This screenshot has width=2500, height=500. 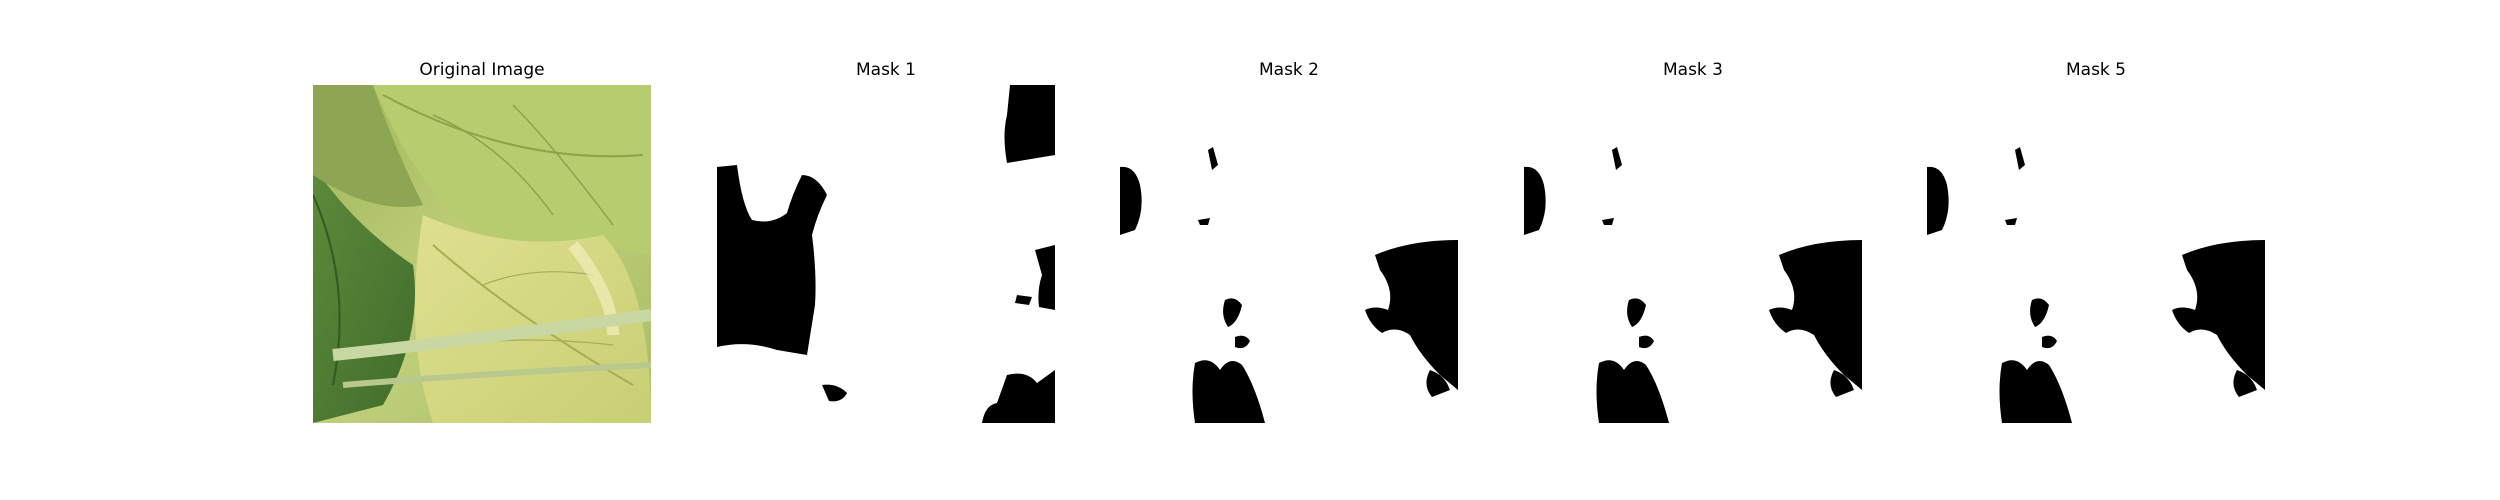 What do you see at coordinates (482, 70) in the screenshot?
I see `panel-title: Original Image` at bounding box center [482, 70].